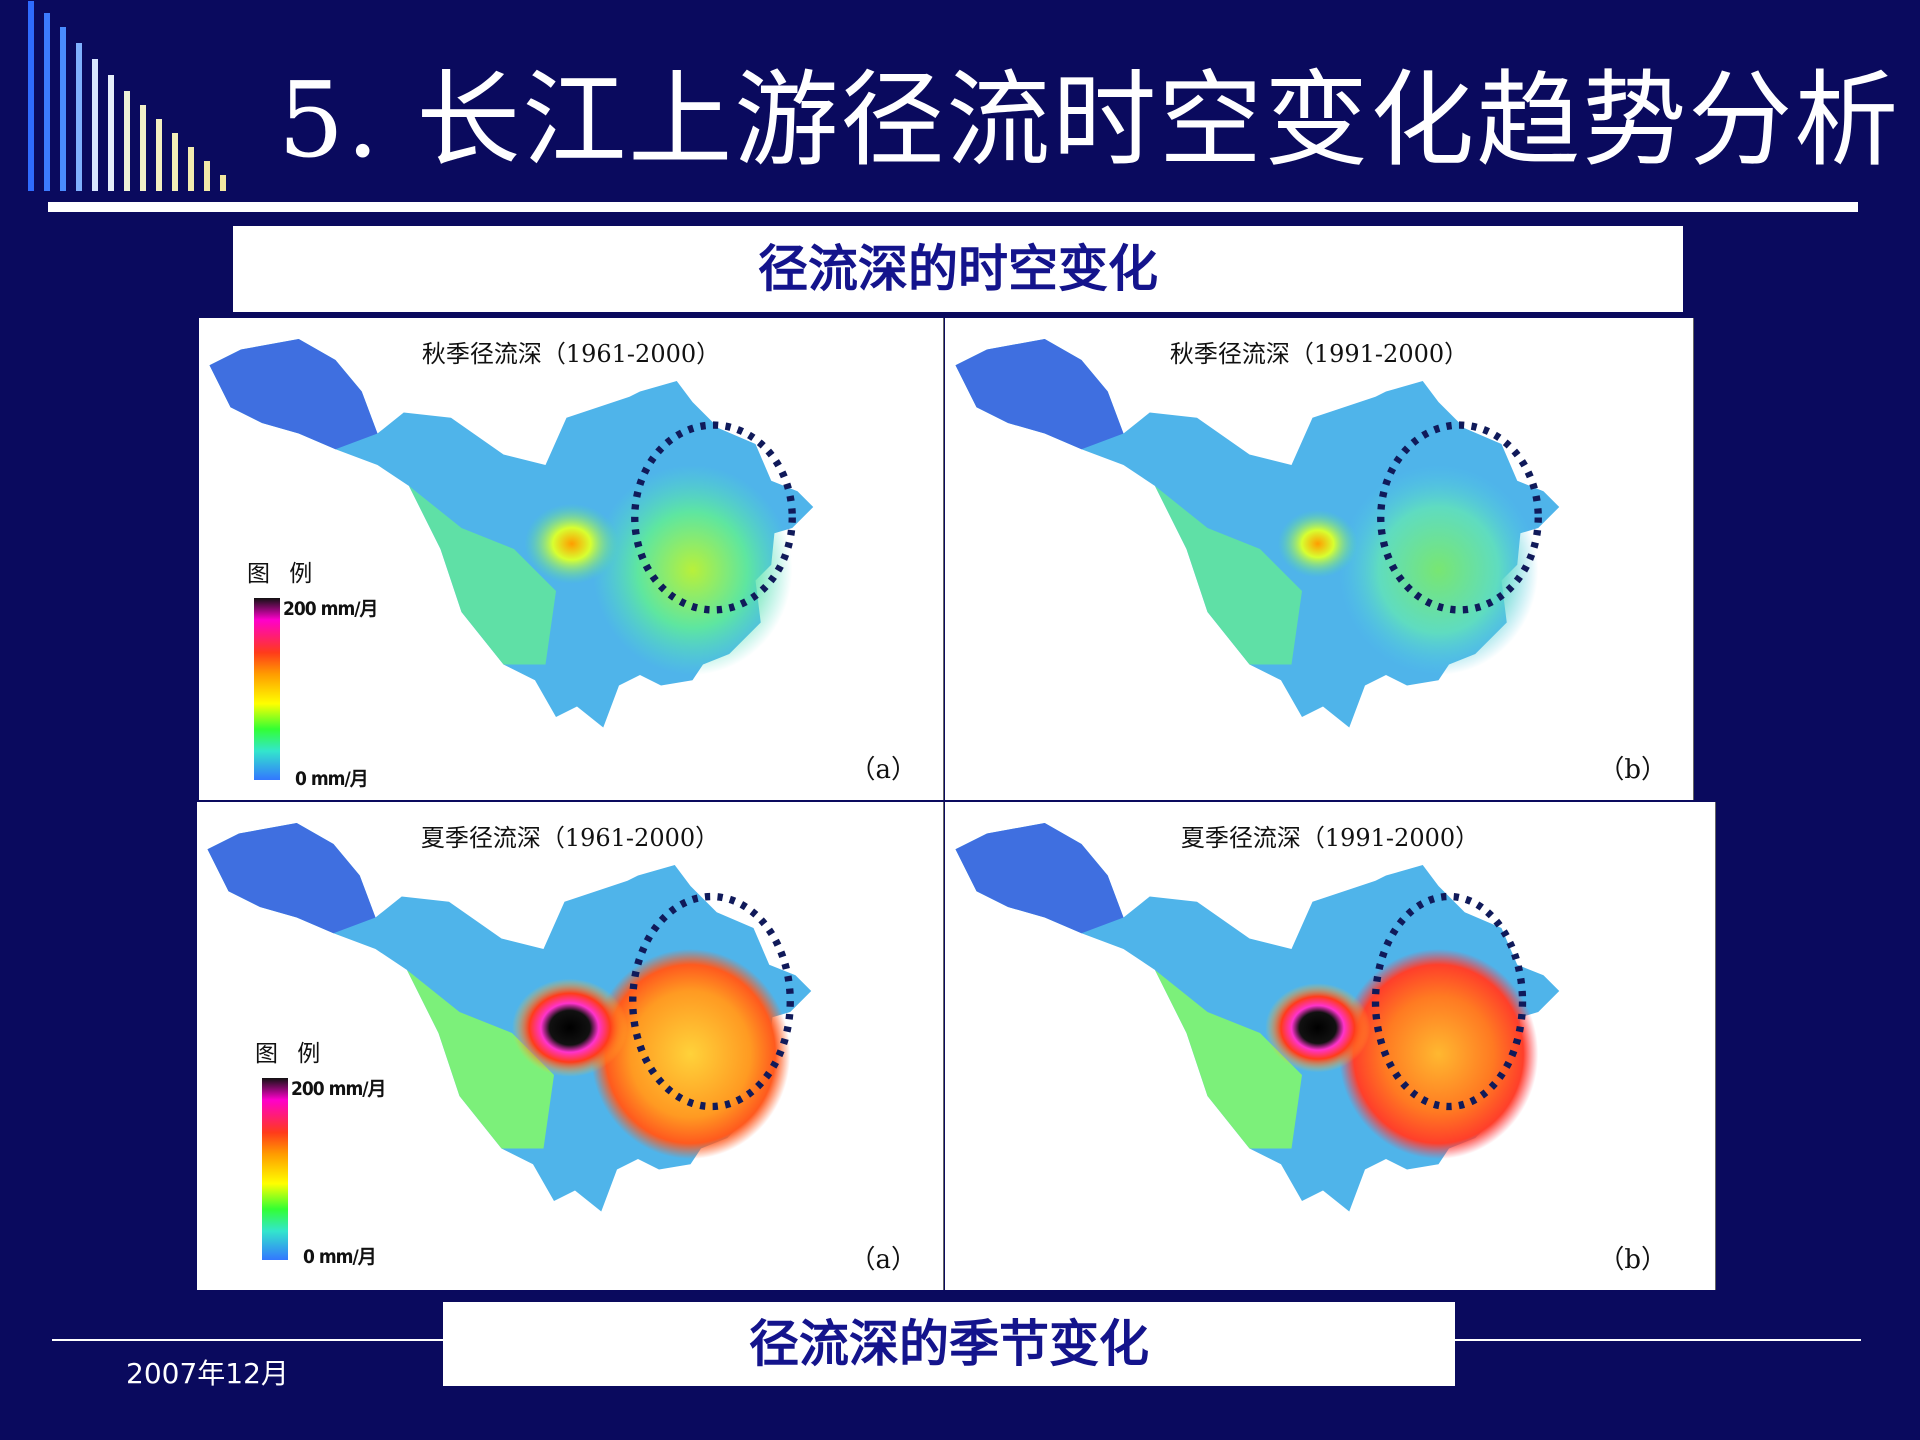  I want to click on footer-date: 2007年12月, so click(207, 1373).